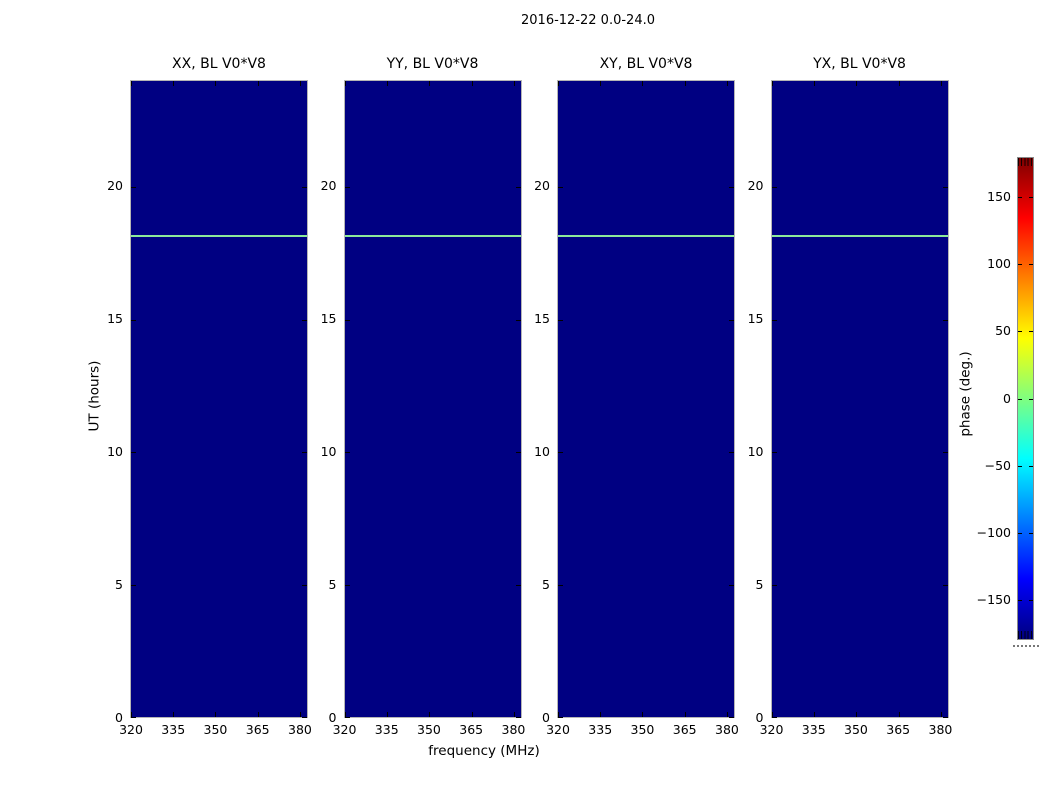 The image size is (1050, 800). Describe the element at coordinates (999, 263) in the screenshot. I see `colorbar-tick-label: 100` at that location.